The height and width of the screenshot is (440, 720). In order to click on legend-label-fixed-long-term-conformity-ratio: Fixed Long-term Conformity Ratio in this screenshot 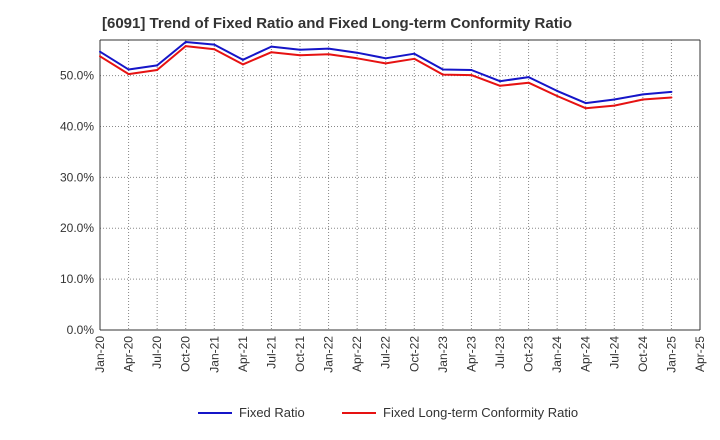, I will do `click(481, 412)`.